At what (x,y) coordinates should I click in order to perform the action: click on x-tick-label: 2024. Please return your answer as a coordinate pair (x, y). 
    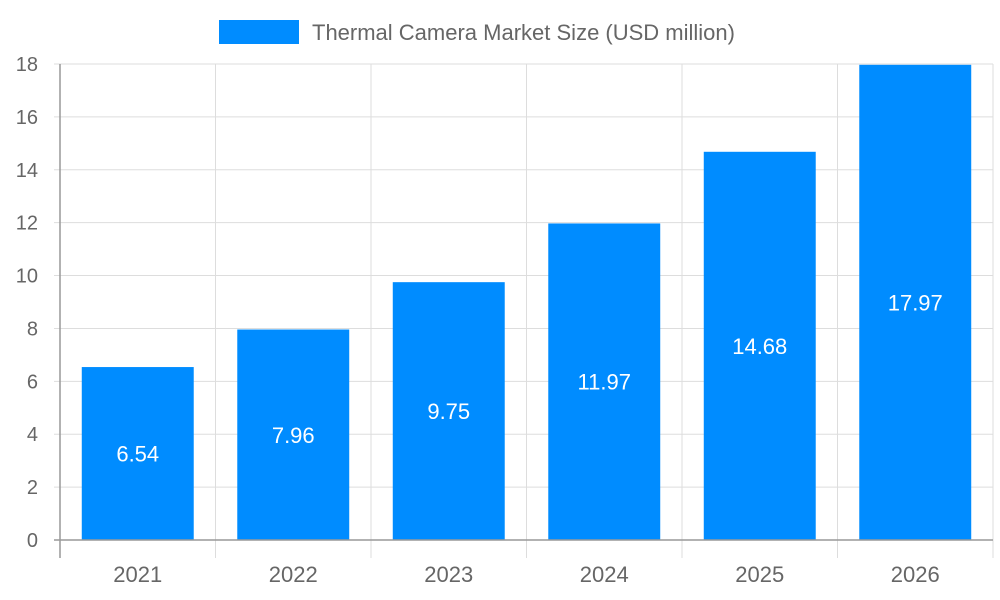
    Looking at the image, I should click on (604, 574).